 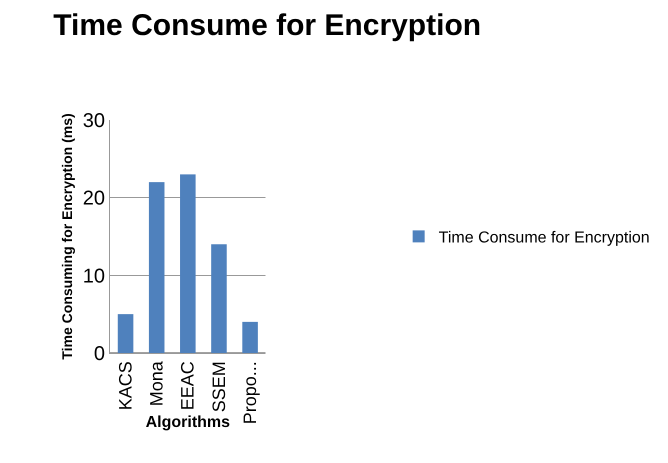 I want to click on y-tick-label: 20, so click(x=93, y=199).